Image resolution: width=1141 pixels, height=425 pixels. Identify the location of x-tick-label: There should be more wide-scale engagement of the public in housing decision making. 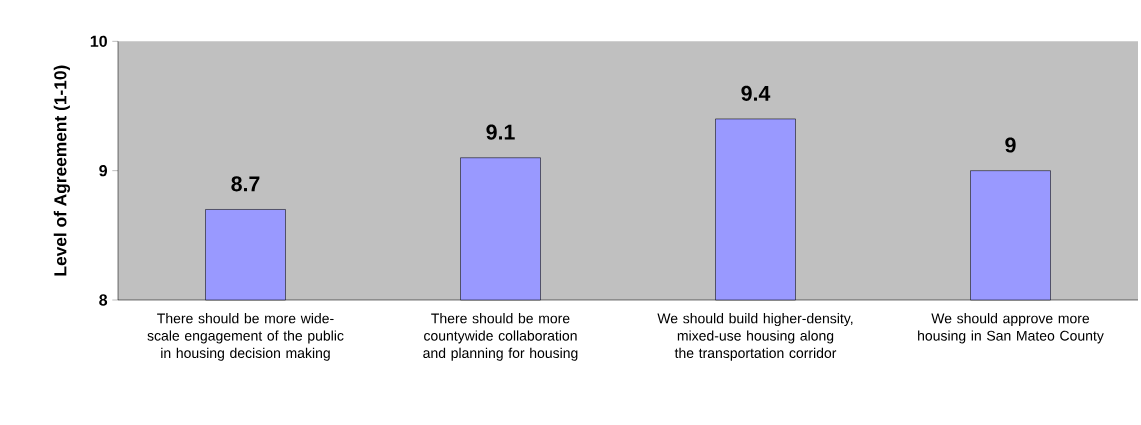
(245, 337).